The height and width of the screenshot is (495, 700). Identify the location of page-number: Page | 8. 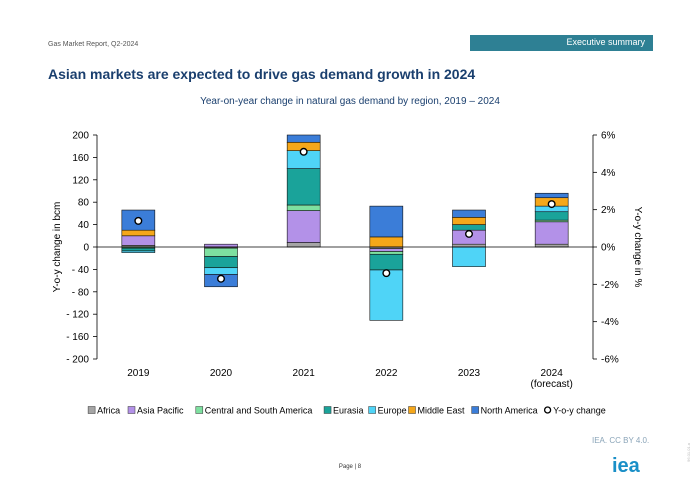
(350, 467).